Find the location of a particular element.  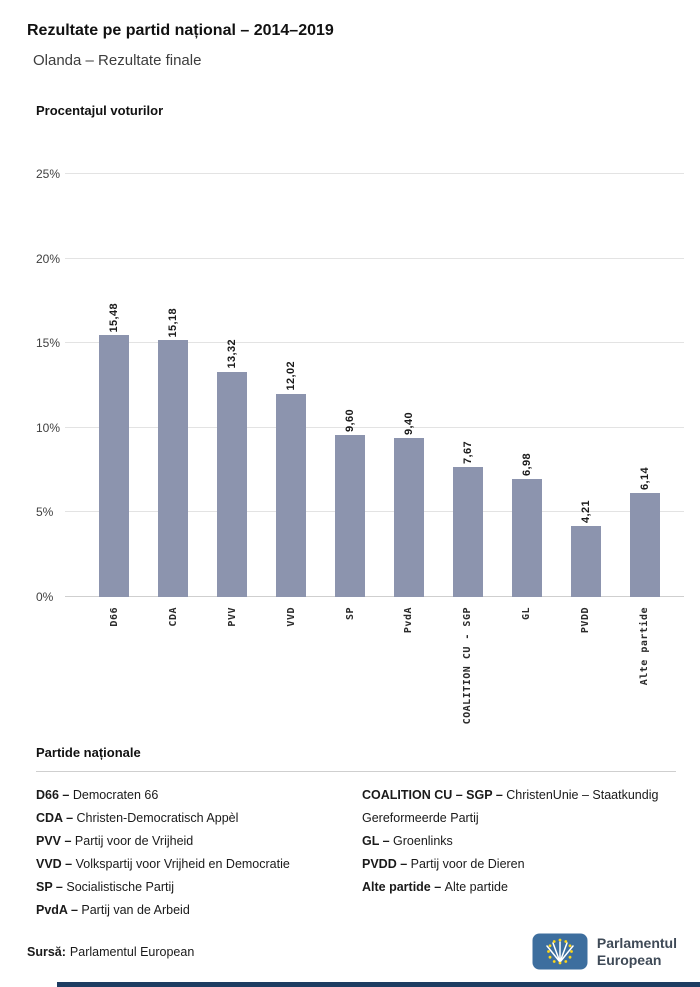

legend-name: Volkspartij voor Vrijheid en Democratie is located at coordinates (182, 864).